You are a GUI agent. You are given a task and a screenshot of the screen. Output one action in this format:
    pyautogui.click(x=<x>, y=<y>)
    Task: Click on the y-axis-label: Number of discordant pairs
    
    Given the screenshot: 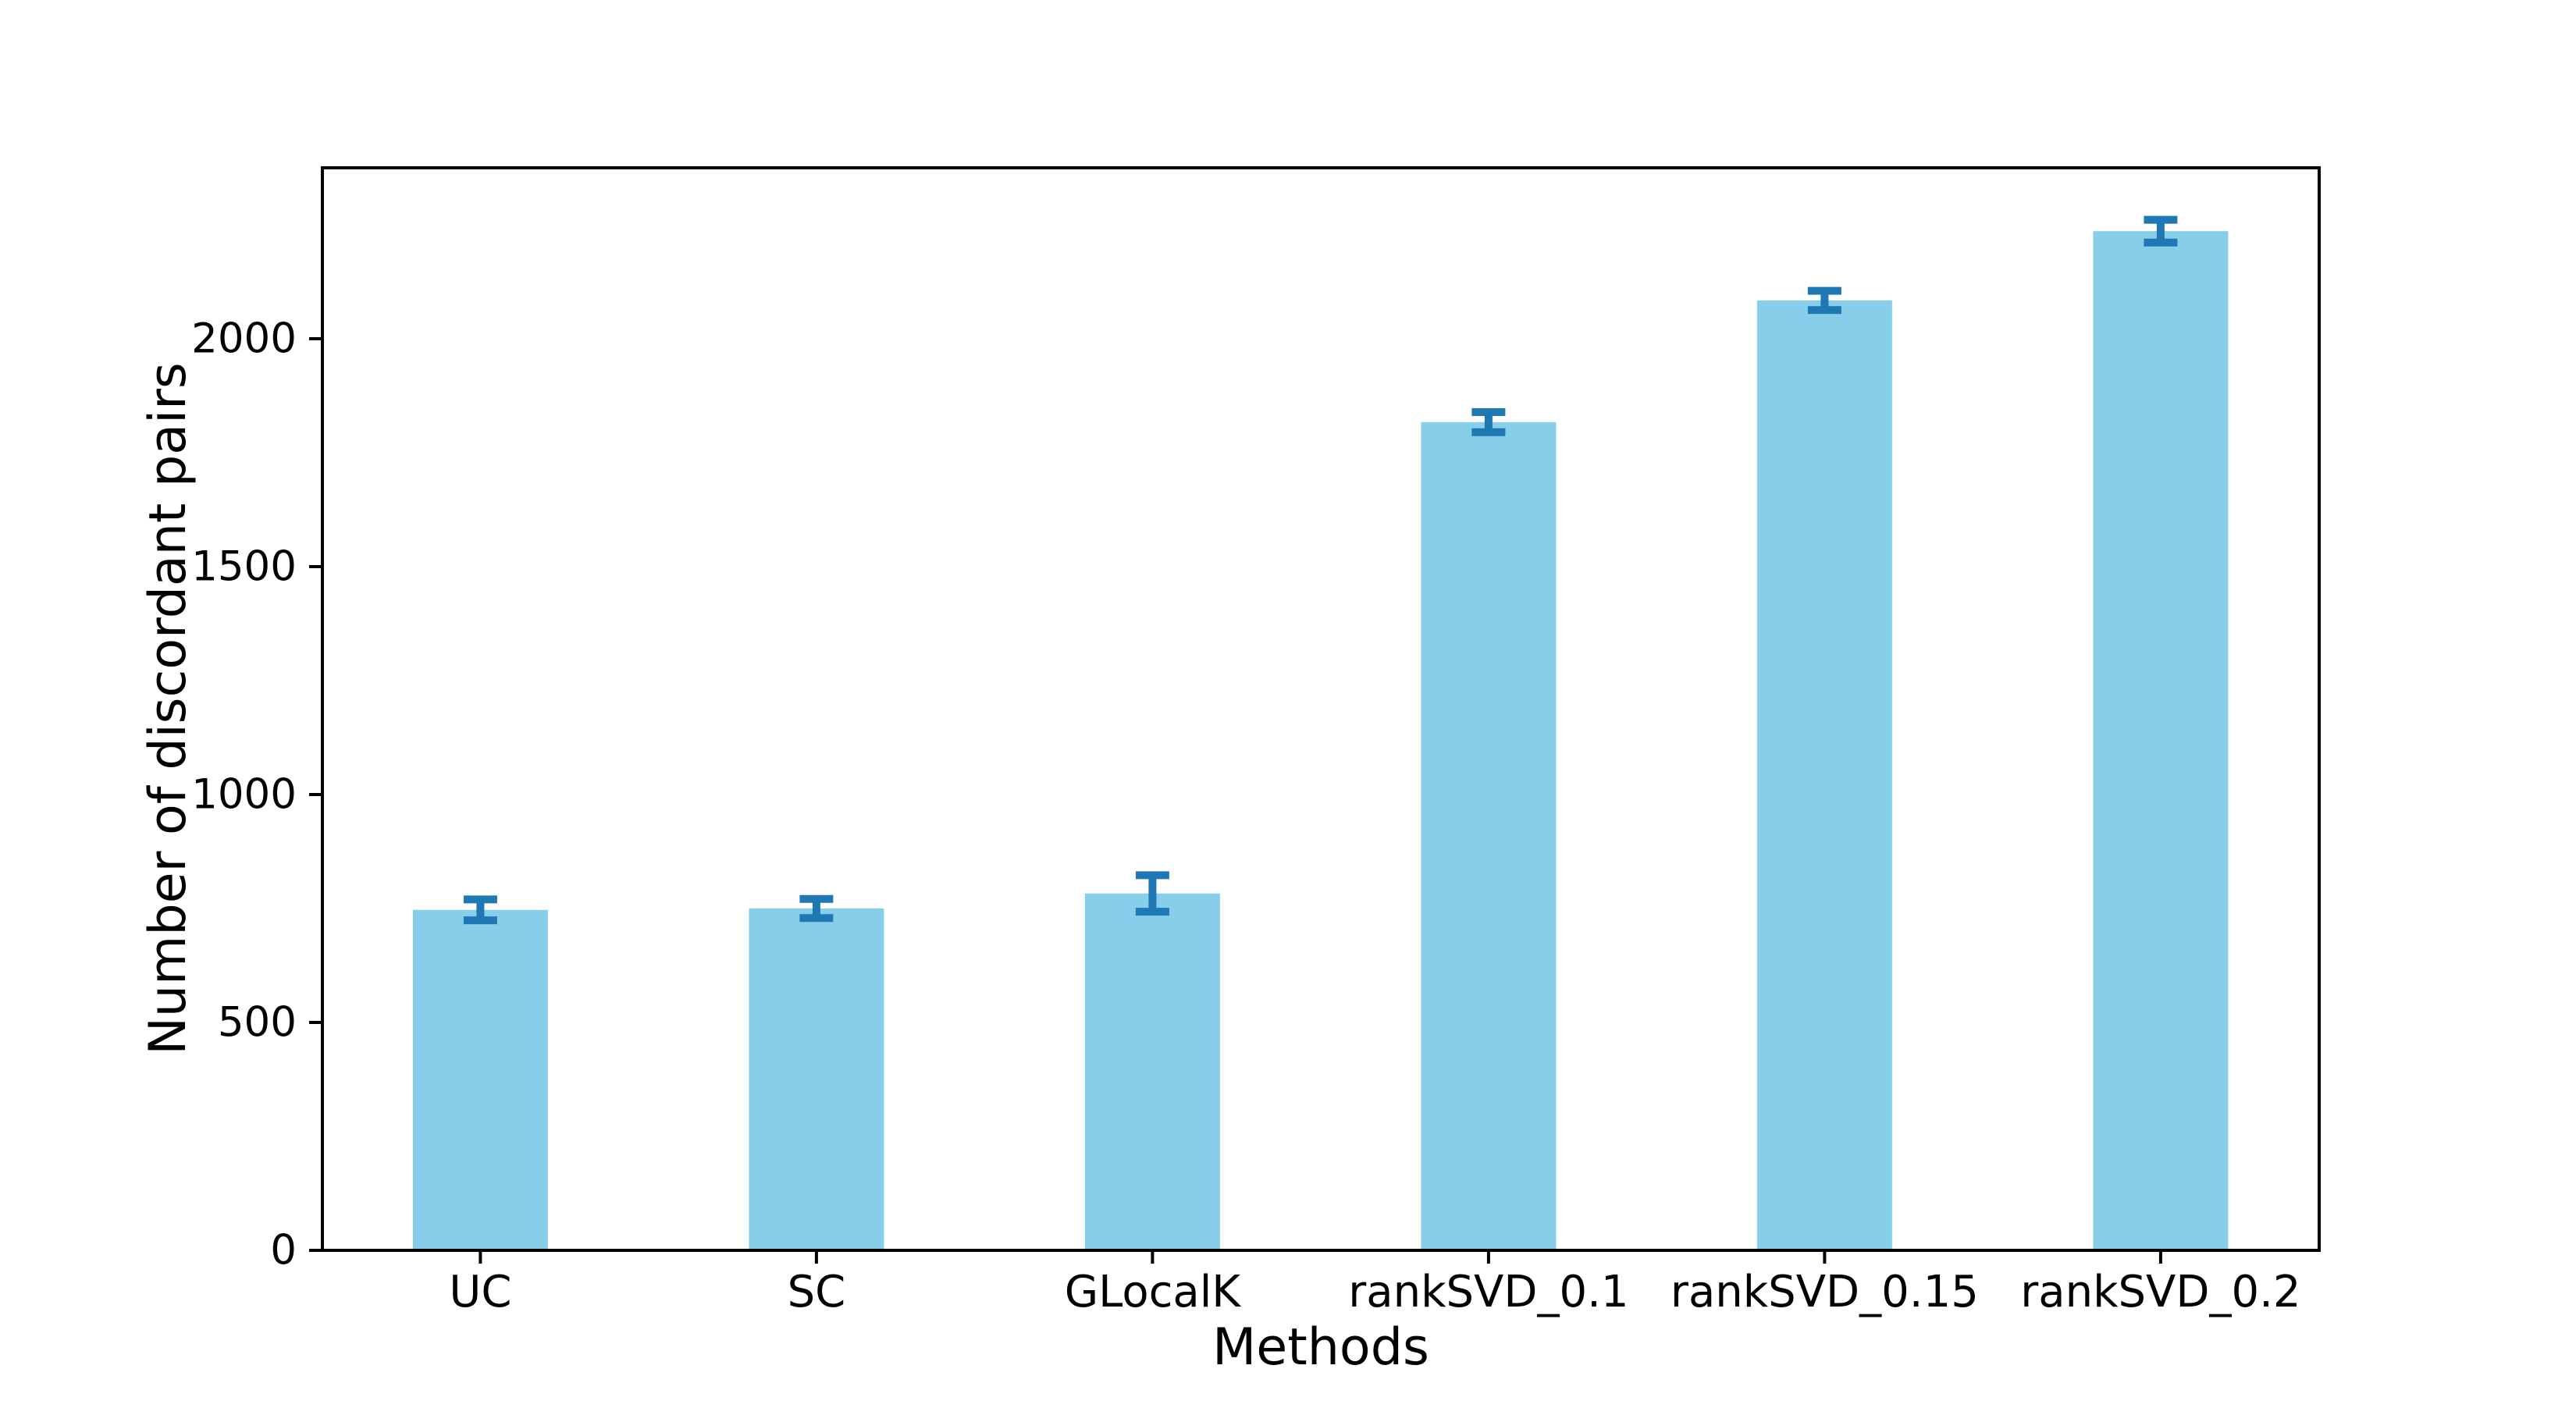 What is the action you would take?
    pyautogui.click(x=168, y=708)
    